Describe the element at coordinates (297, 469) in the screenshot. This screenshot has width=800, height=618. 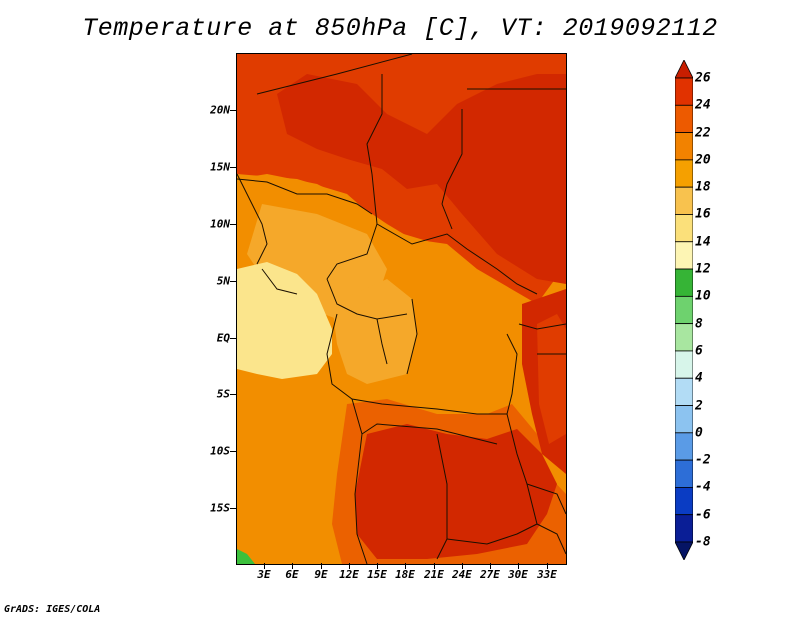
I see `region-southwest-20C` at that location.